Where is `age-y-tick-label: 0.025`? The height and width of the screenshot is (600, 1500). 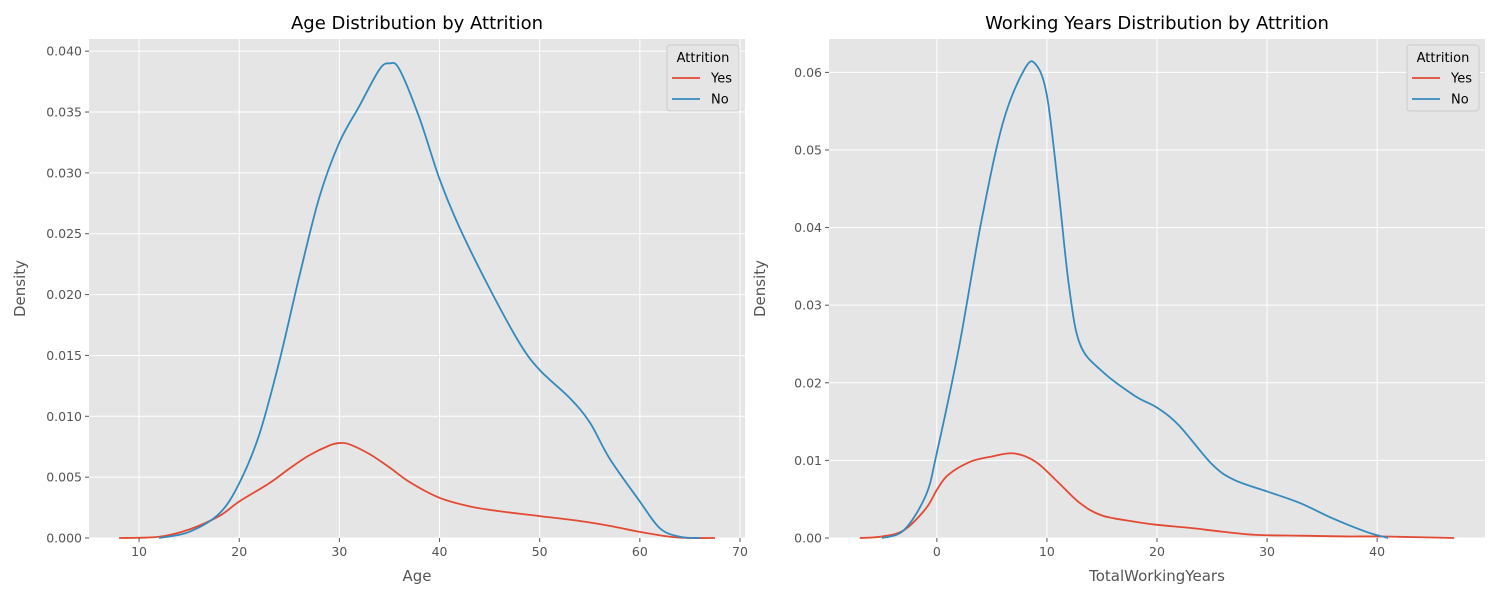
age-y-tick-label: 0.025 is located at coordinates (64, 233).